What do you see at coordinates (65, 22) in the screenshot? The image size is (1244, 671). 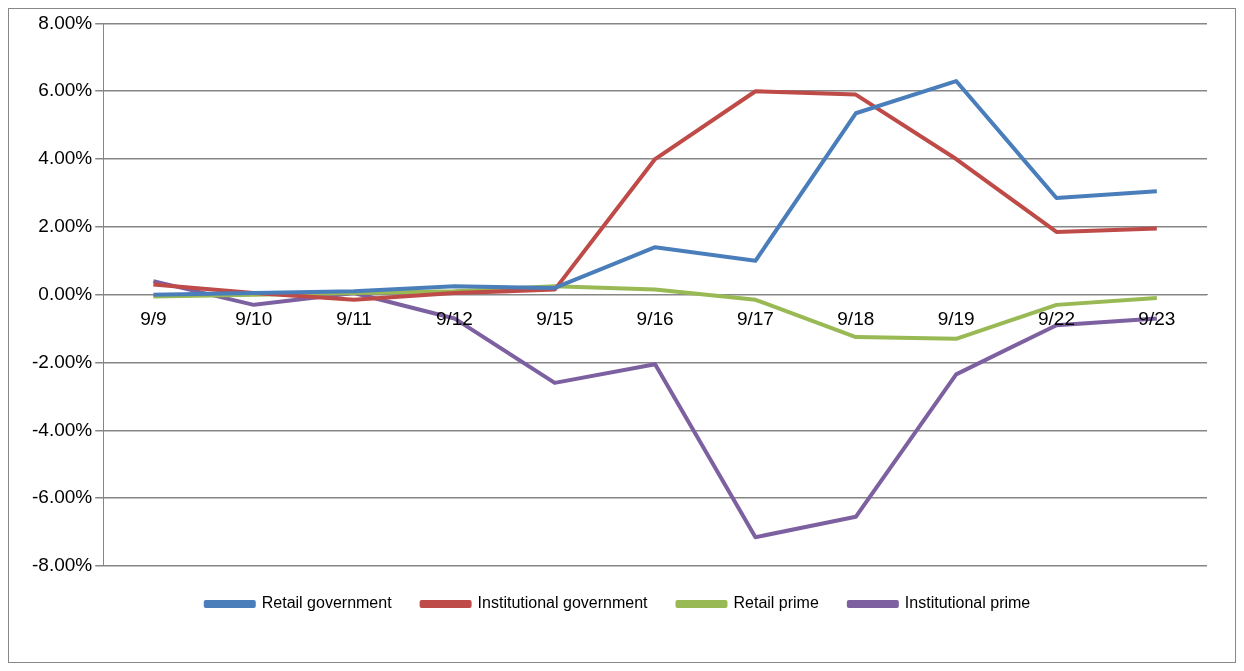 I see `y-tick-label: 8.00%` at bounding box center [65, 22].